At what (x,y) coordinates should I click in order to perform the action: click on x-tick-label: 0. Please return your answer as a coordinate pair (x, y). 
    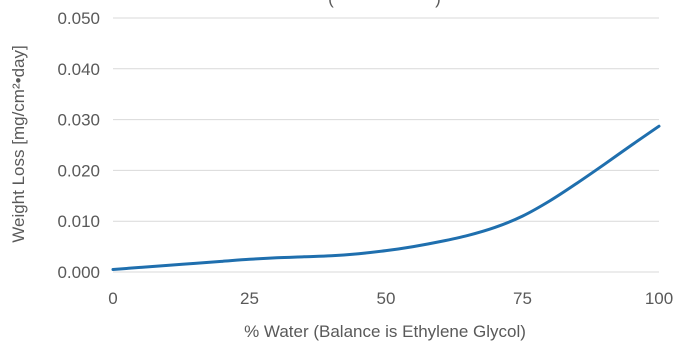
    Looking at the image, I should click on (112, 298).